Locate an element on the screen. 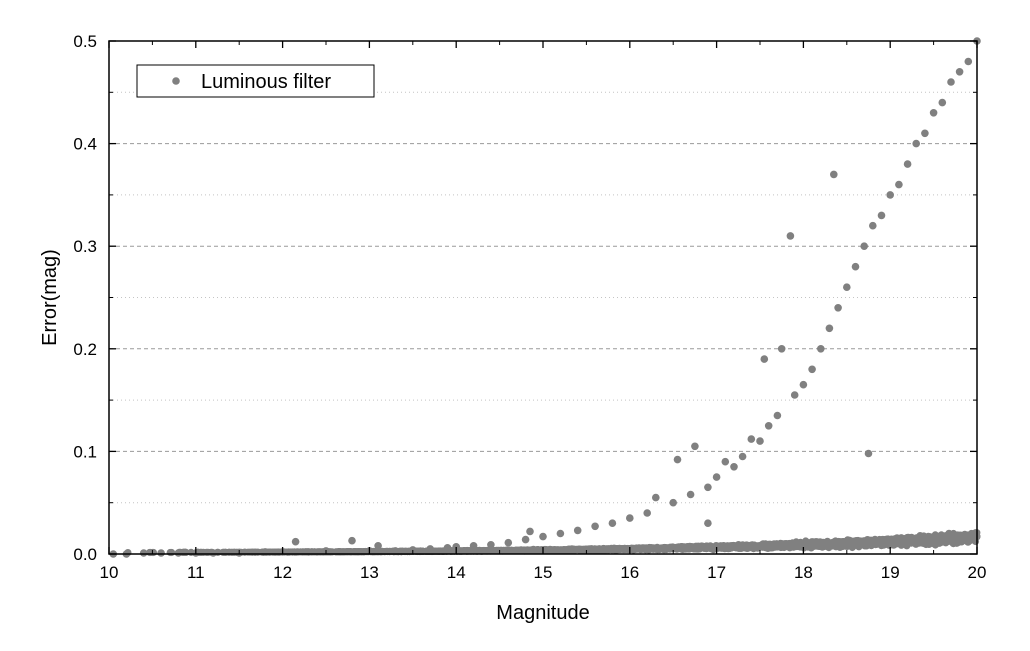  x-tick-label: 12 is located at coordinates (282, 572).